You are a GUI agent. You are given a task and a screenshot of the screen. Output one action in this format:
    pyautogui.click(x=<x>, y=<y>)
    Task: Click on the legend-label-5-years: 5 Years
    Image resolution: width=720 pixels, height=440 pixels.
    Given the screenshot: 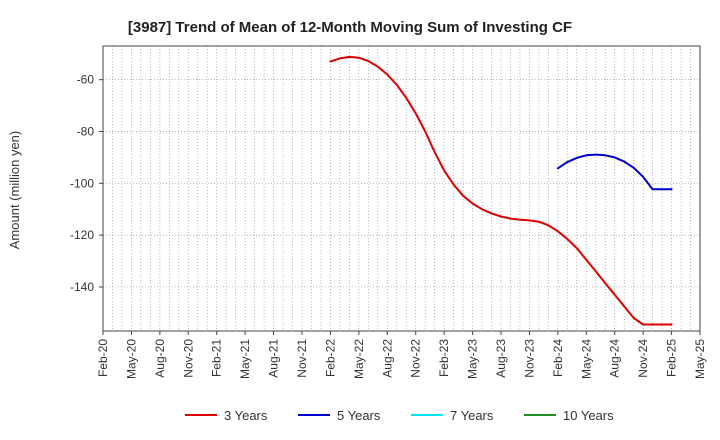 What is the action you would take?
    pyautogui.click(x=359, y=415)
    